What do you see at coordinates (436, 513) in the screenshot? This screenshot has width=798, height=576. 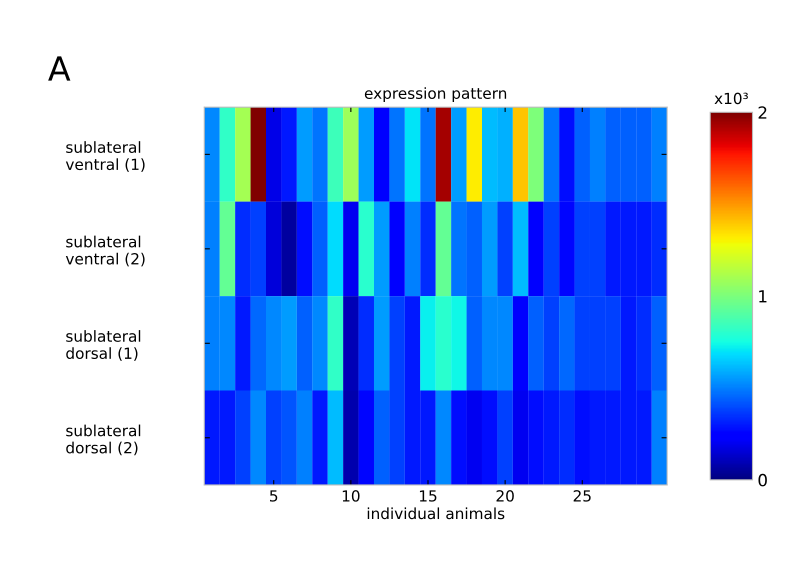 I see `x-axis-title: individual animals` at bounding box center [436, 513].